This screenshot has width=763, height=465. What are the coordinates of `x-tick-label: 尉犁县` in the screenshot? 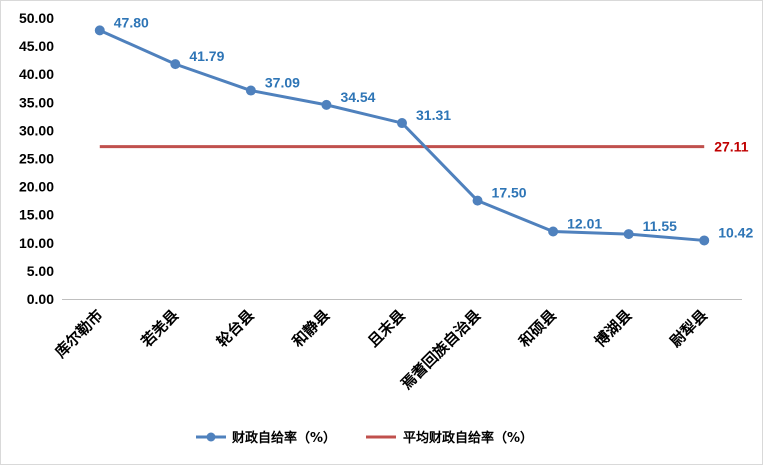 It's located at (688, 328).